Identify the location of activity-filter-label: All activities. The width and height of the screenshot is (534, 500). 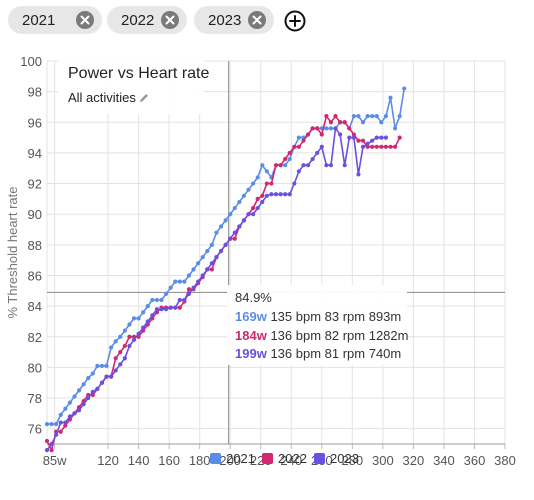
(102, 97).